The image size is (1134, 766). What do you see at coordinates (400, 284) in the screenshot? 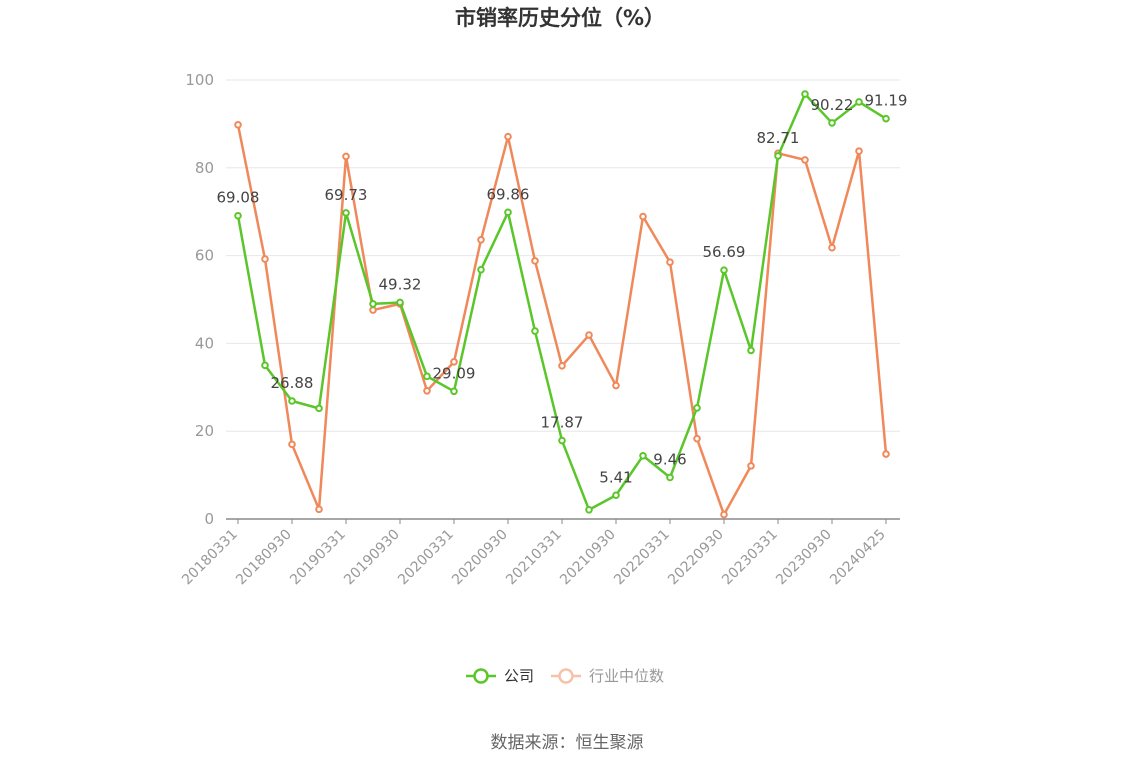
I see `data-label: 49.32` at bounding box center [400, 284].